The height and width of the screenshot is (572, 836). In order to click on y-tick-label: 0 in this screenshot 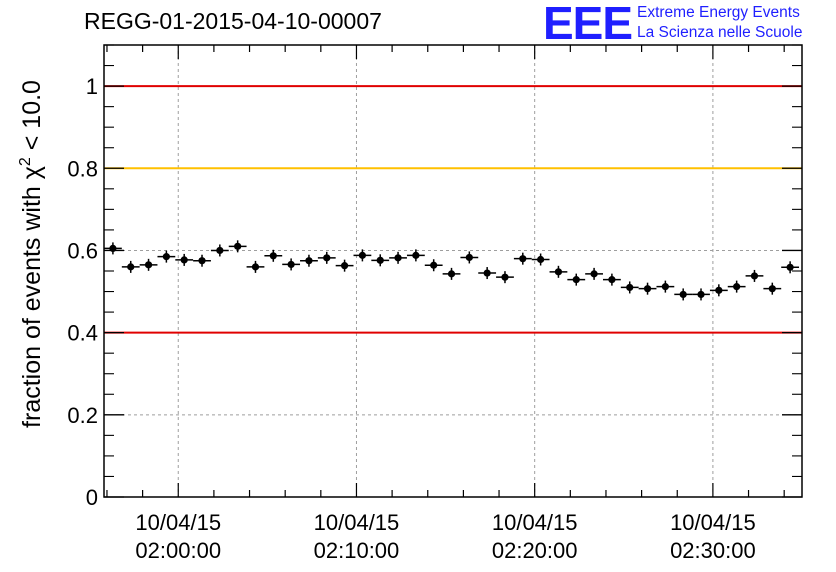, I will do `click(92, 497)`.